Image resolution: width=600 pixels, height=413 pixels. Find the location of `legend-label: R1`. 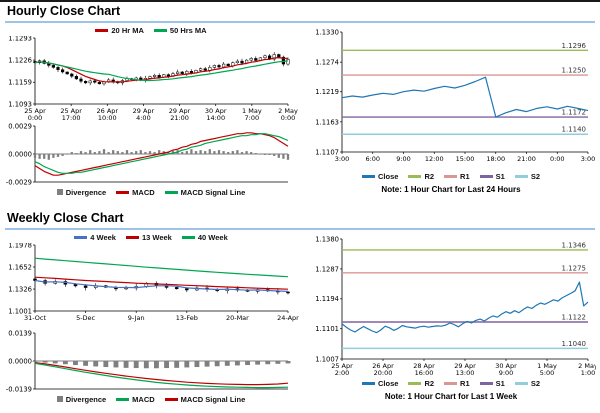

legend-label: R1 is located at coordinates (465, 176).